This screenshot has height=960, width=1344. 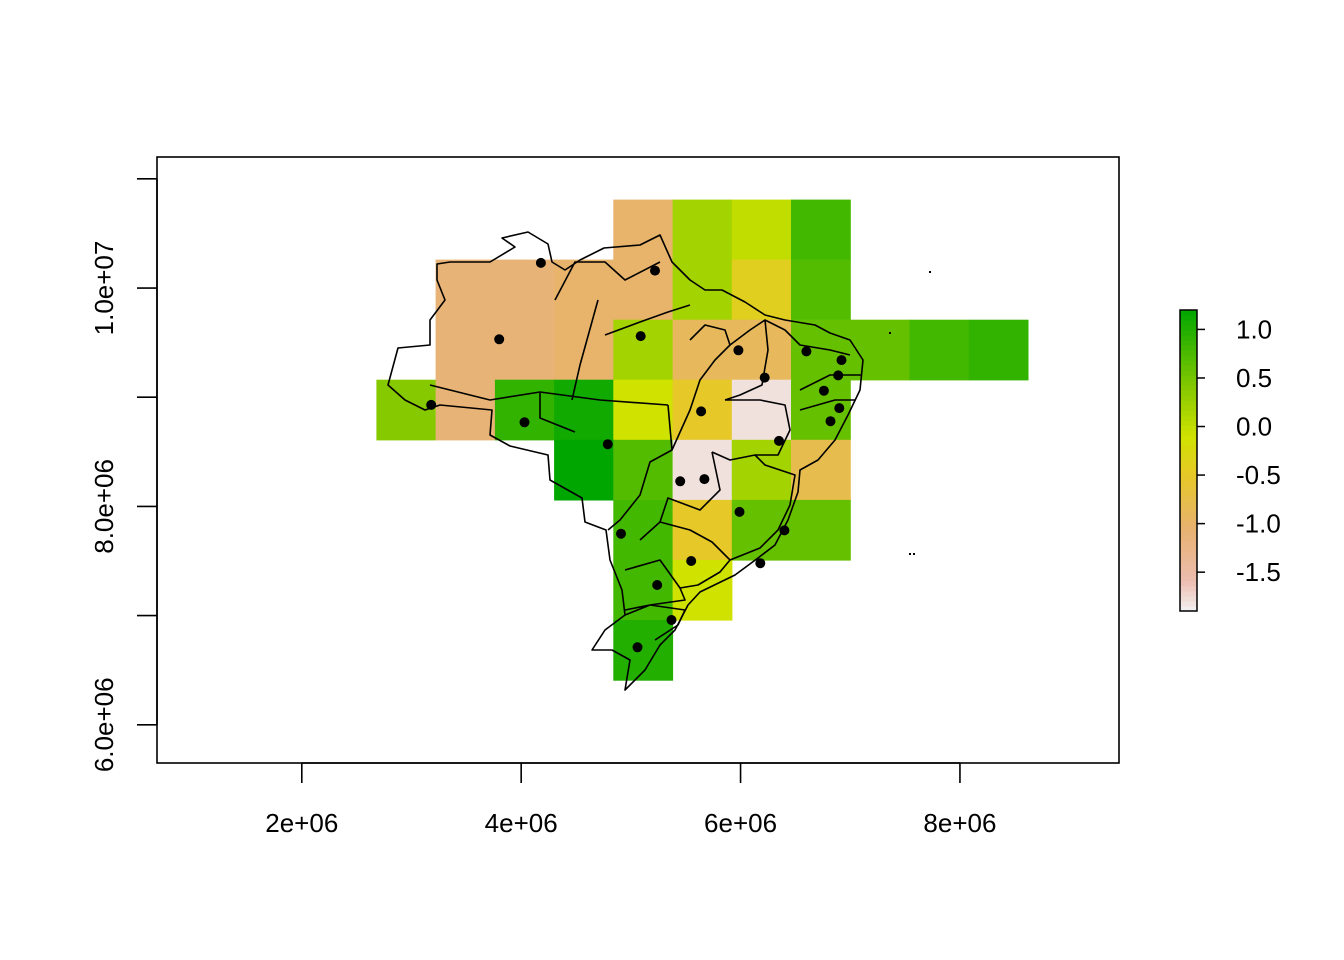 What do you see at coordinates (1258, 524) in the screenshot?
I see `legend-tick-label: -1.0` at bounding box center [1258, 524].